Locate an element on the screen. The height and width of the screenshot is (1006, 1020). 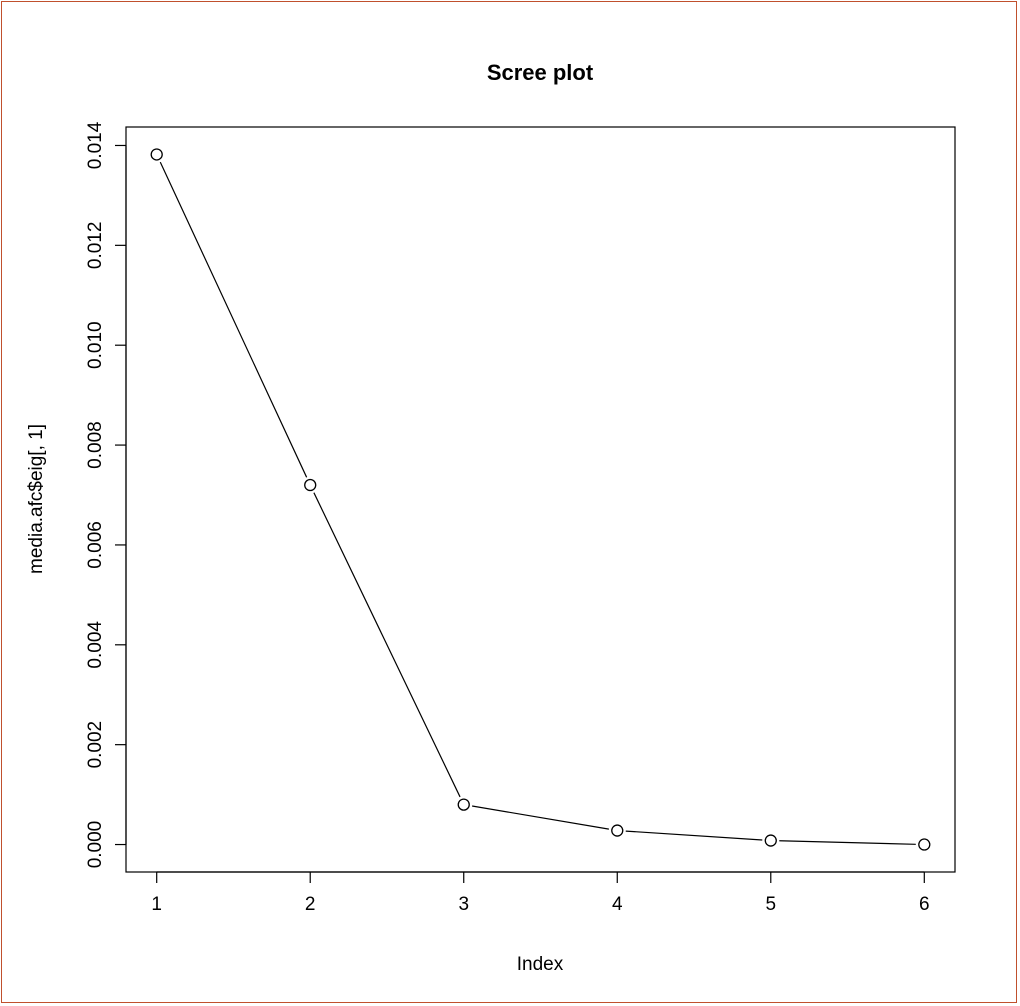
y-axis: 0.000 0.002 0.004 0.006 0.008 0.010 0.012 0.014 is located at coordinates (106, 495).